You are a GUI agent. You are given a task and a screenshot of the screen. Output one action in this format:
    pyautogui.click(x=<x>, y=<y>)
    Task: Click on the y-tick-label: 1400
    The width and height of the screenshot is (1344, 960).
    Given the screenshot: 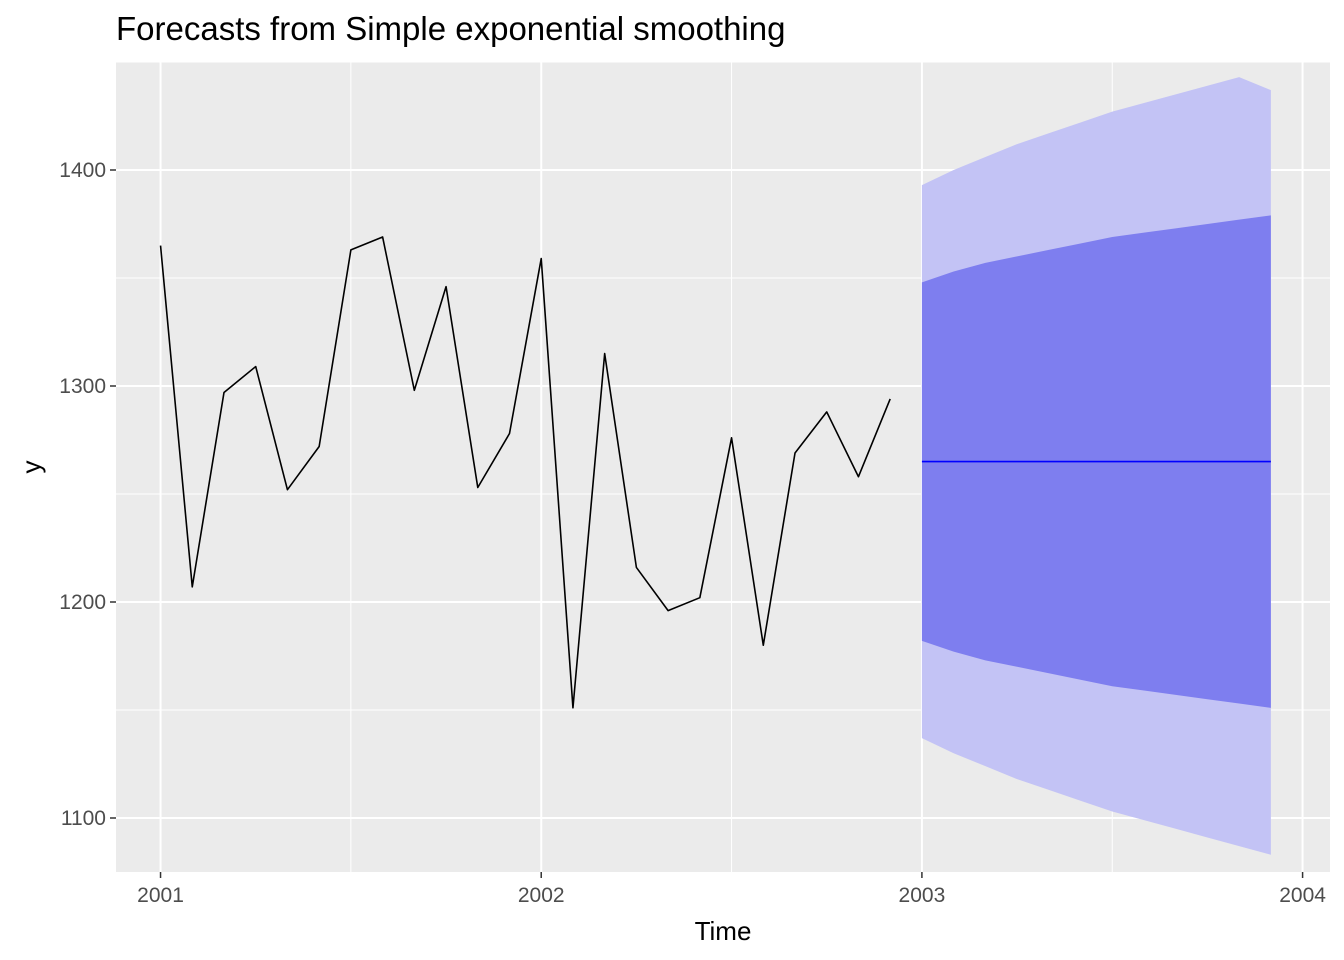 What is the action you would take?
    pyautogui.click(x=82, y=170)
    